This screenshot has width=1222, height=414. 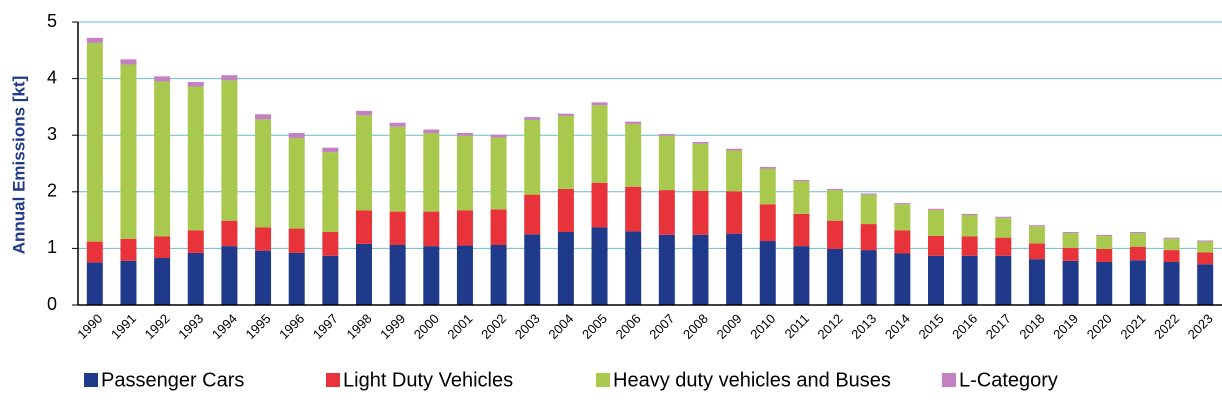 I want to click on x-tick-label: 1998, so click(x=358, y=326).